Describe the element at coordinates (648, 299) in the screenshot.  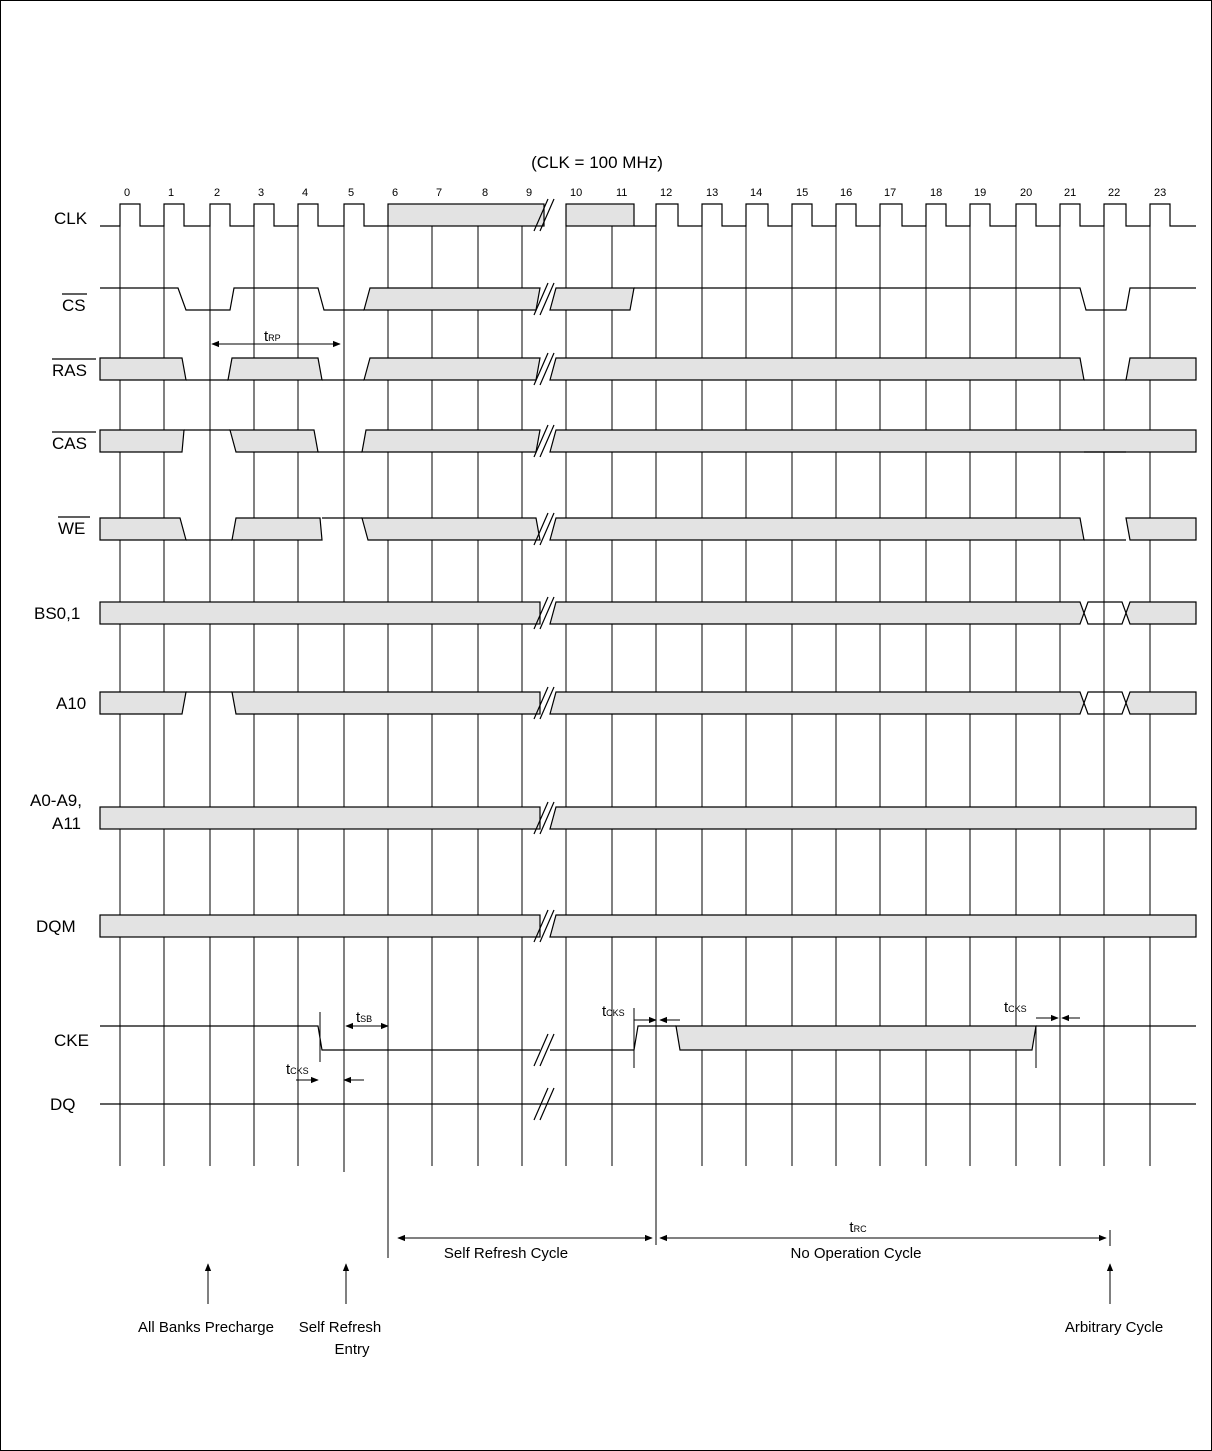
I see `cs-waveform` at that location.